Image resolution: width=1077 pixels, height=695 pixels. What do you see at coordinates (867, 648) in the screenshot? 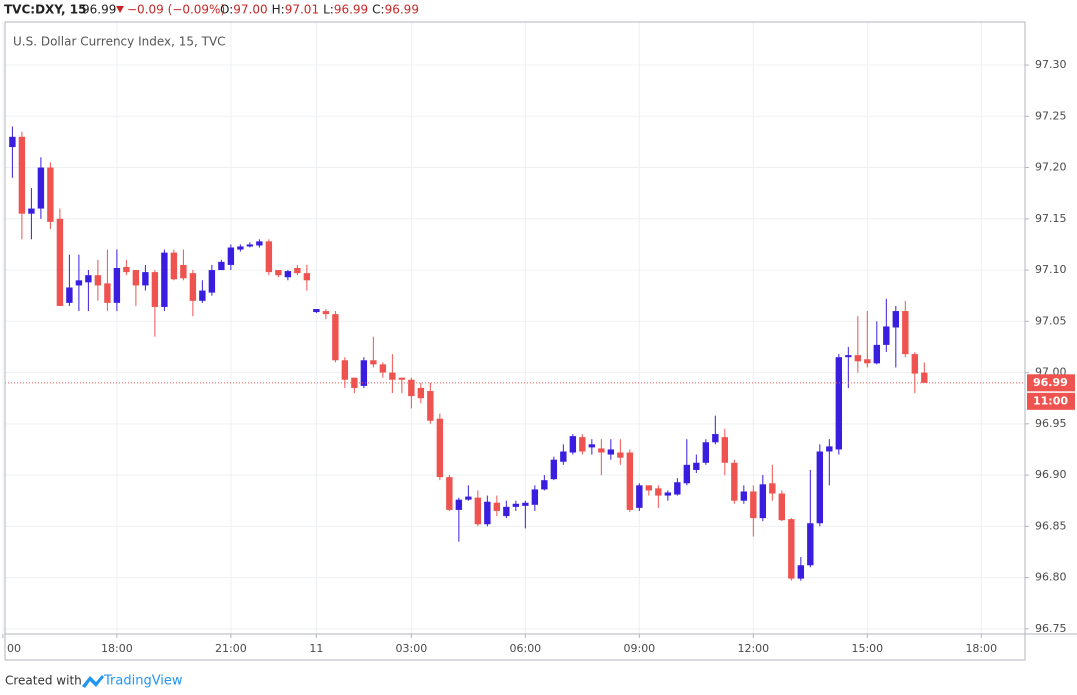
I see `x-tick-label: 15:00` at bounding box center [867, 648].